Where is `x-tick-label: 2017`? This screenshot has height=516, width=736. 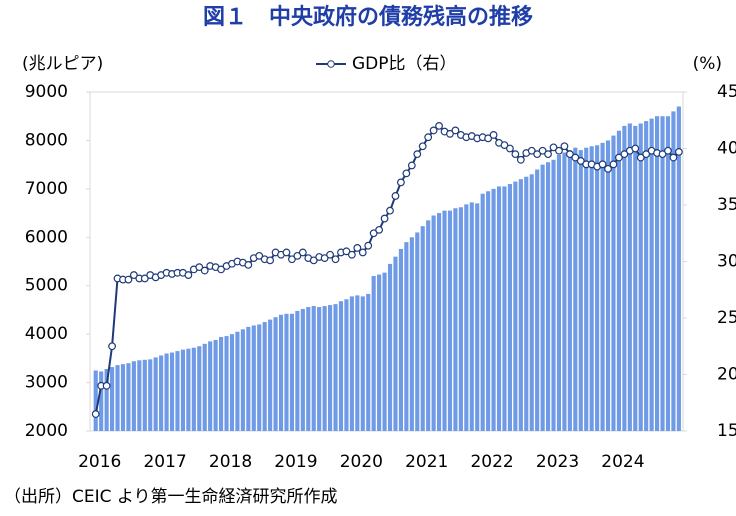 x-tick-label: 2017 is located at coordinates (164, 462).